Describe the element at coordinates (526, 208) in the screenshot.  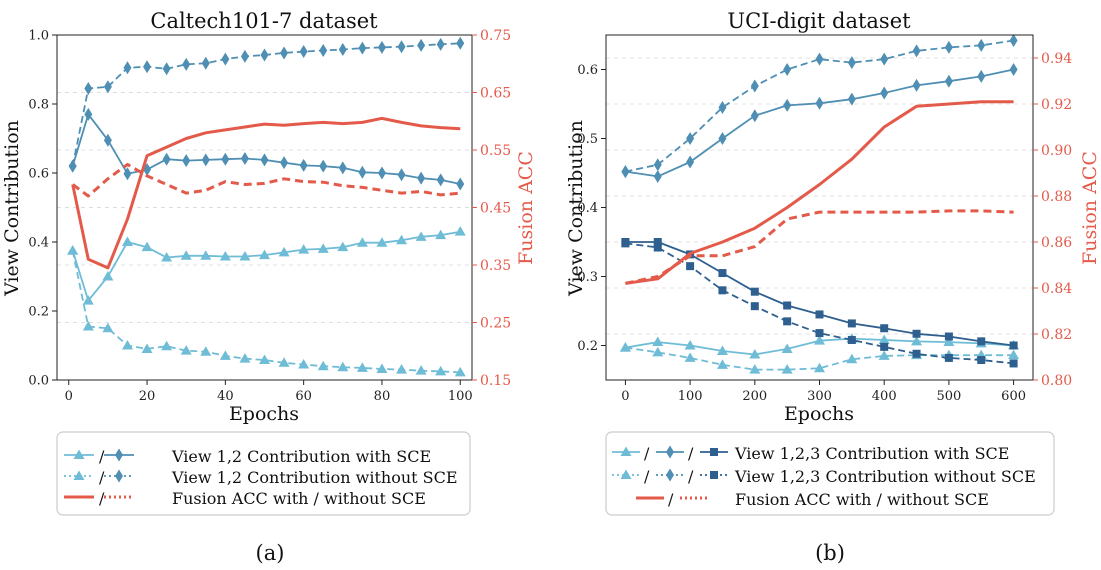
I see `y2-axis-label-a: Fusion ACC` at that location.